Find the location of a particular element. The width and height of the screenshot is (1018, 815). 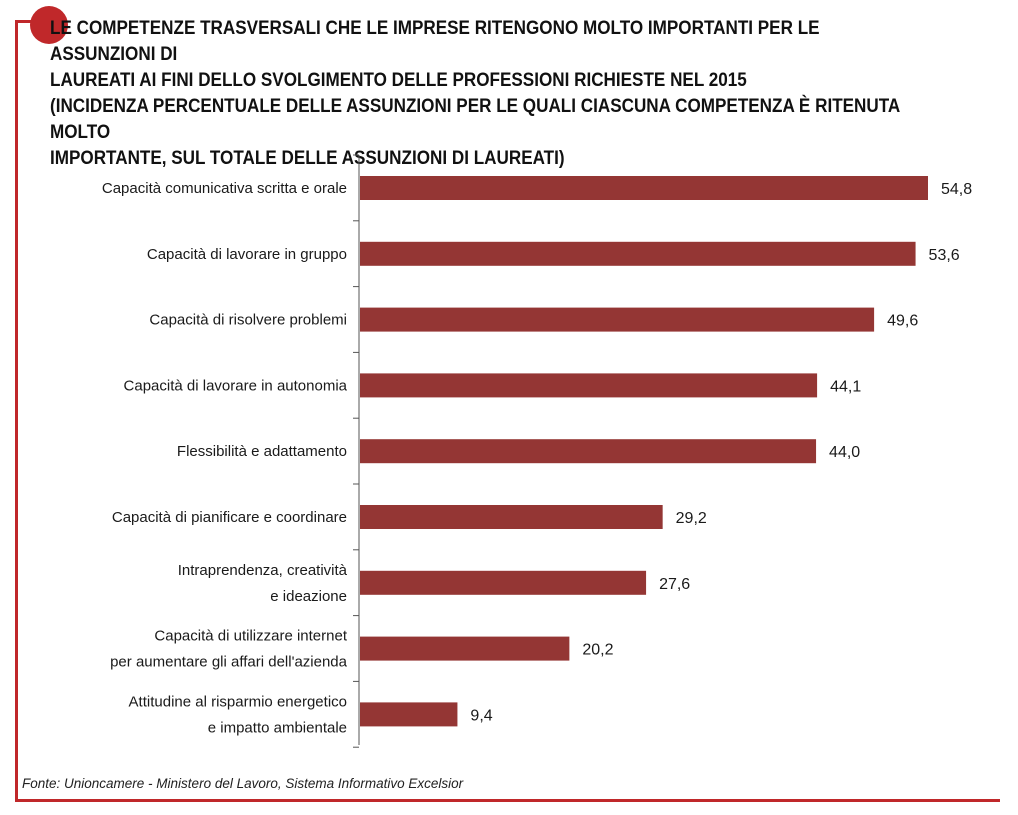

category-label: Capacità di pianificare e coordinare is located at coordinates (229, 517).